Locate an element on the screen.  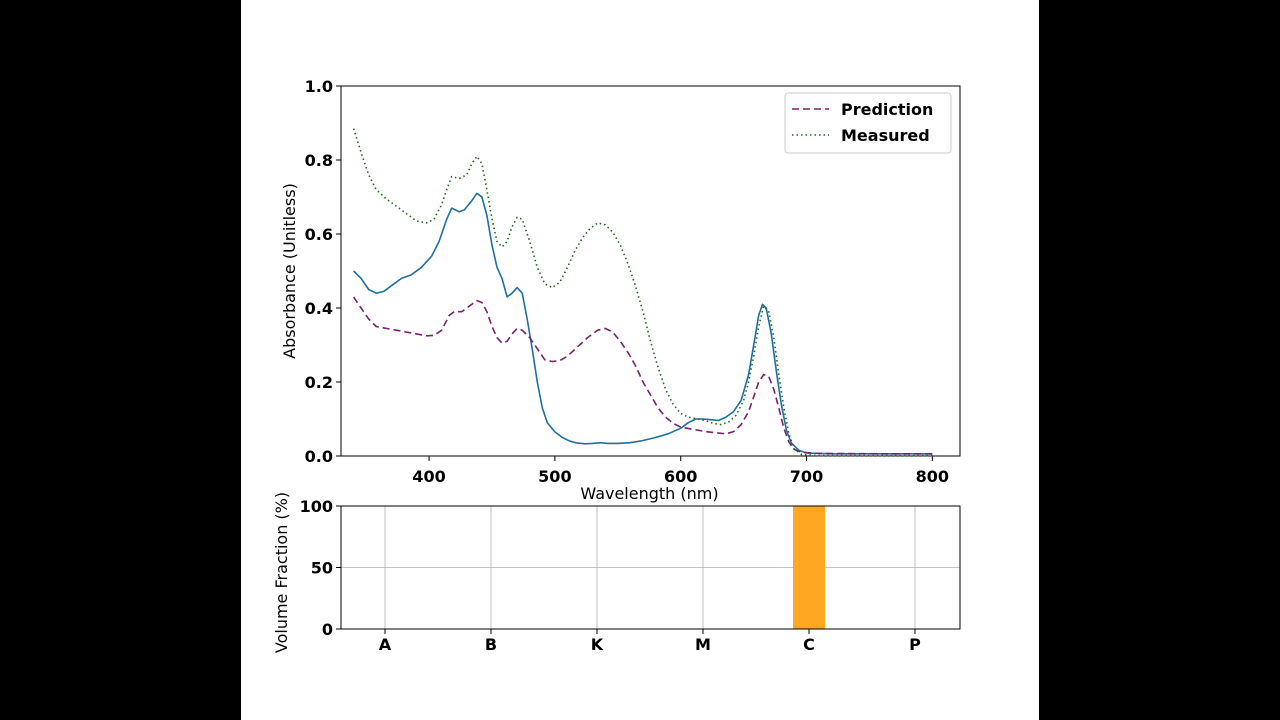
y2-tick-label: 0 is located at coordinates (327, 629).